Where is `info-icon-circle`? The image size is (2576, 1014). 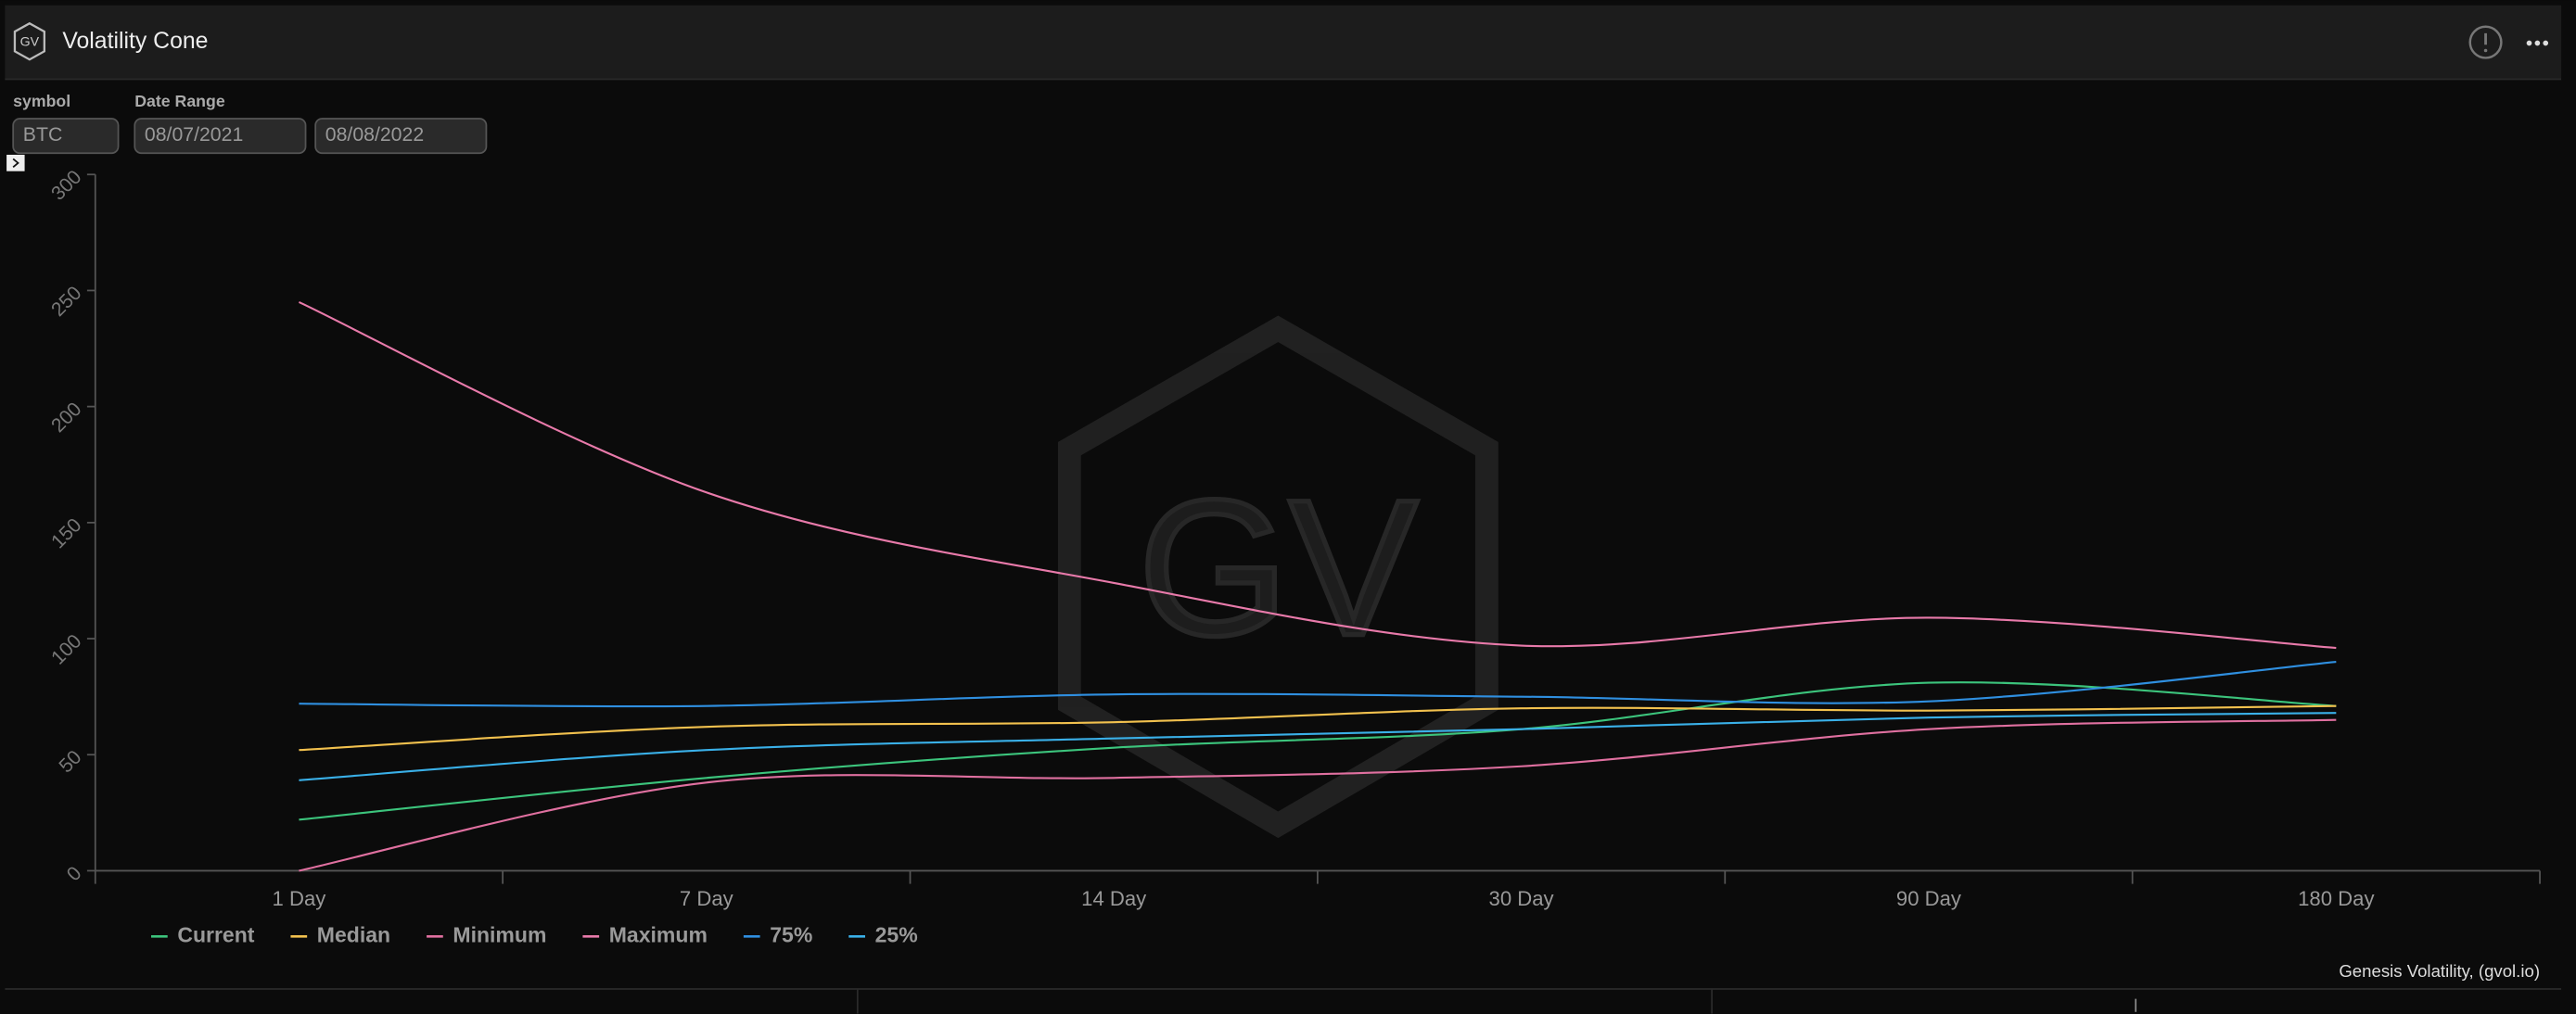 info-icon-circle is located at coordinates (2486, 42).